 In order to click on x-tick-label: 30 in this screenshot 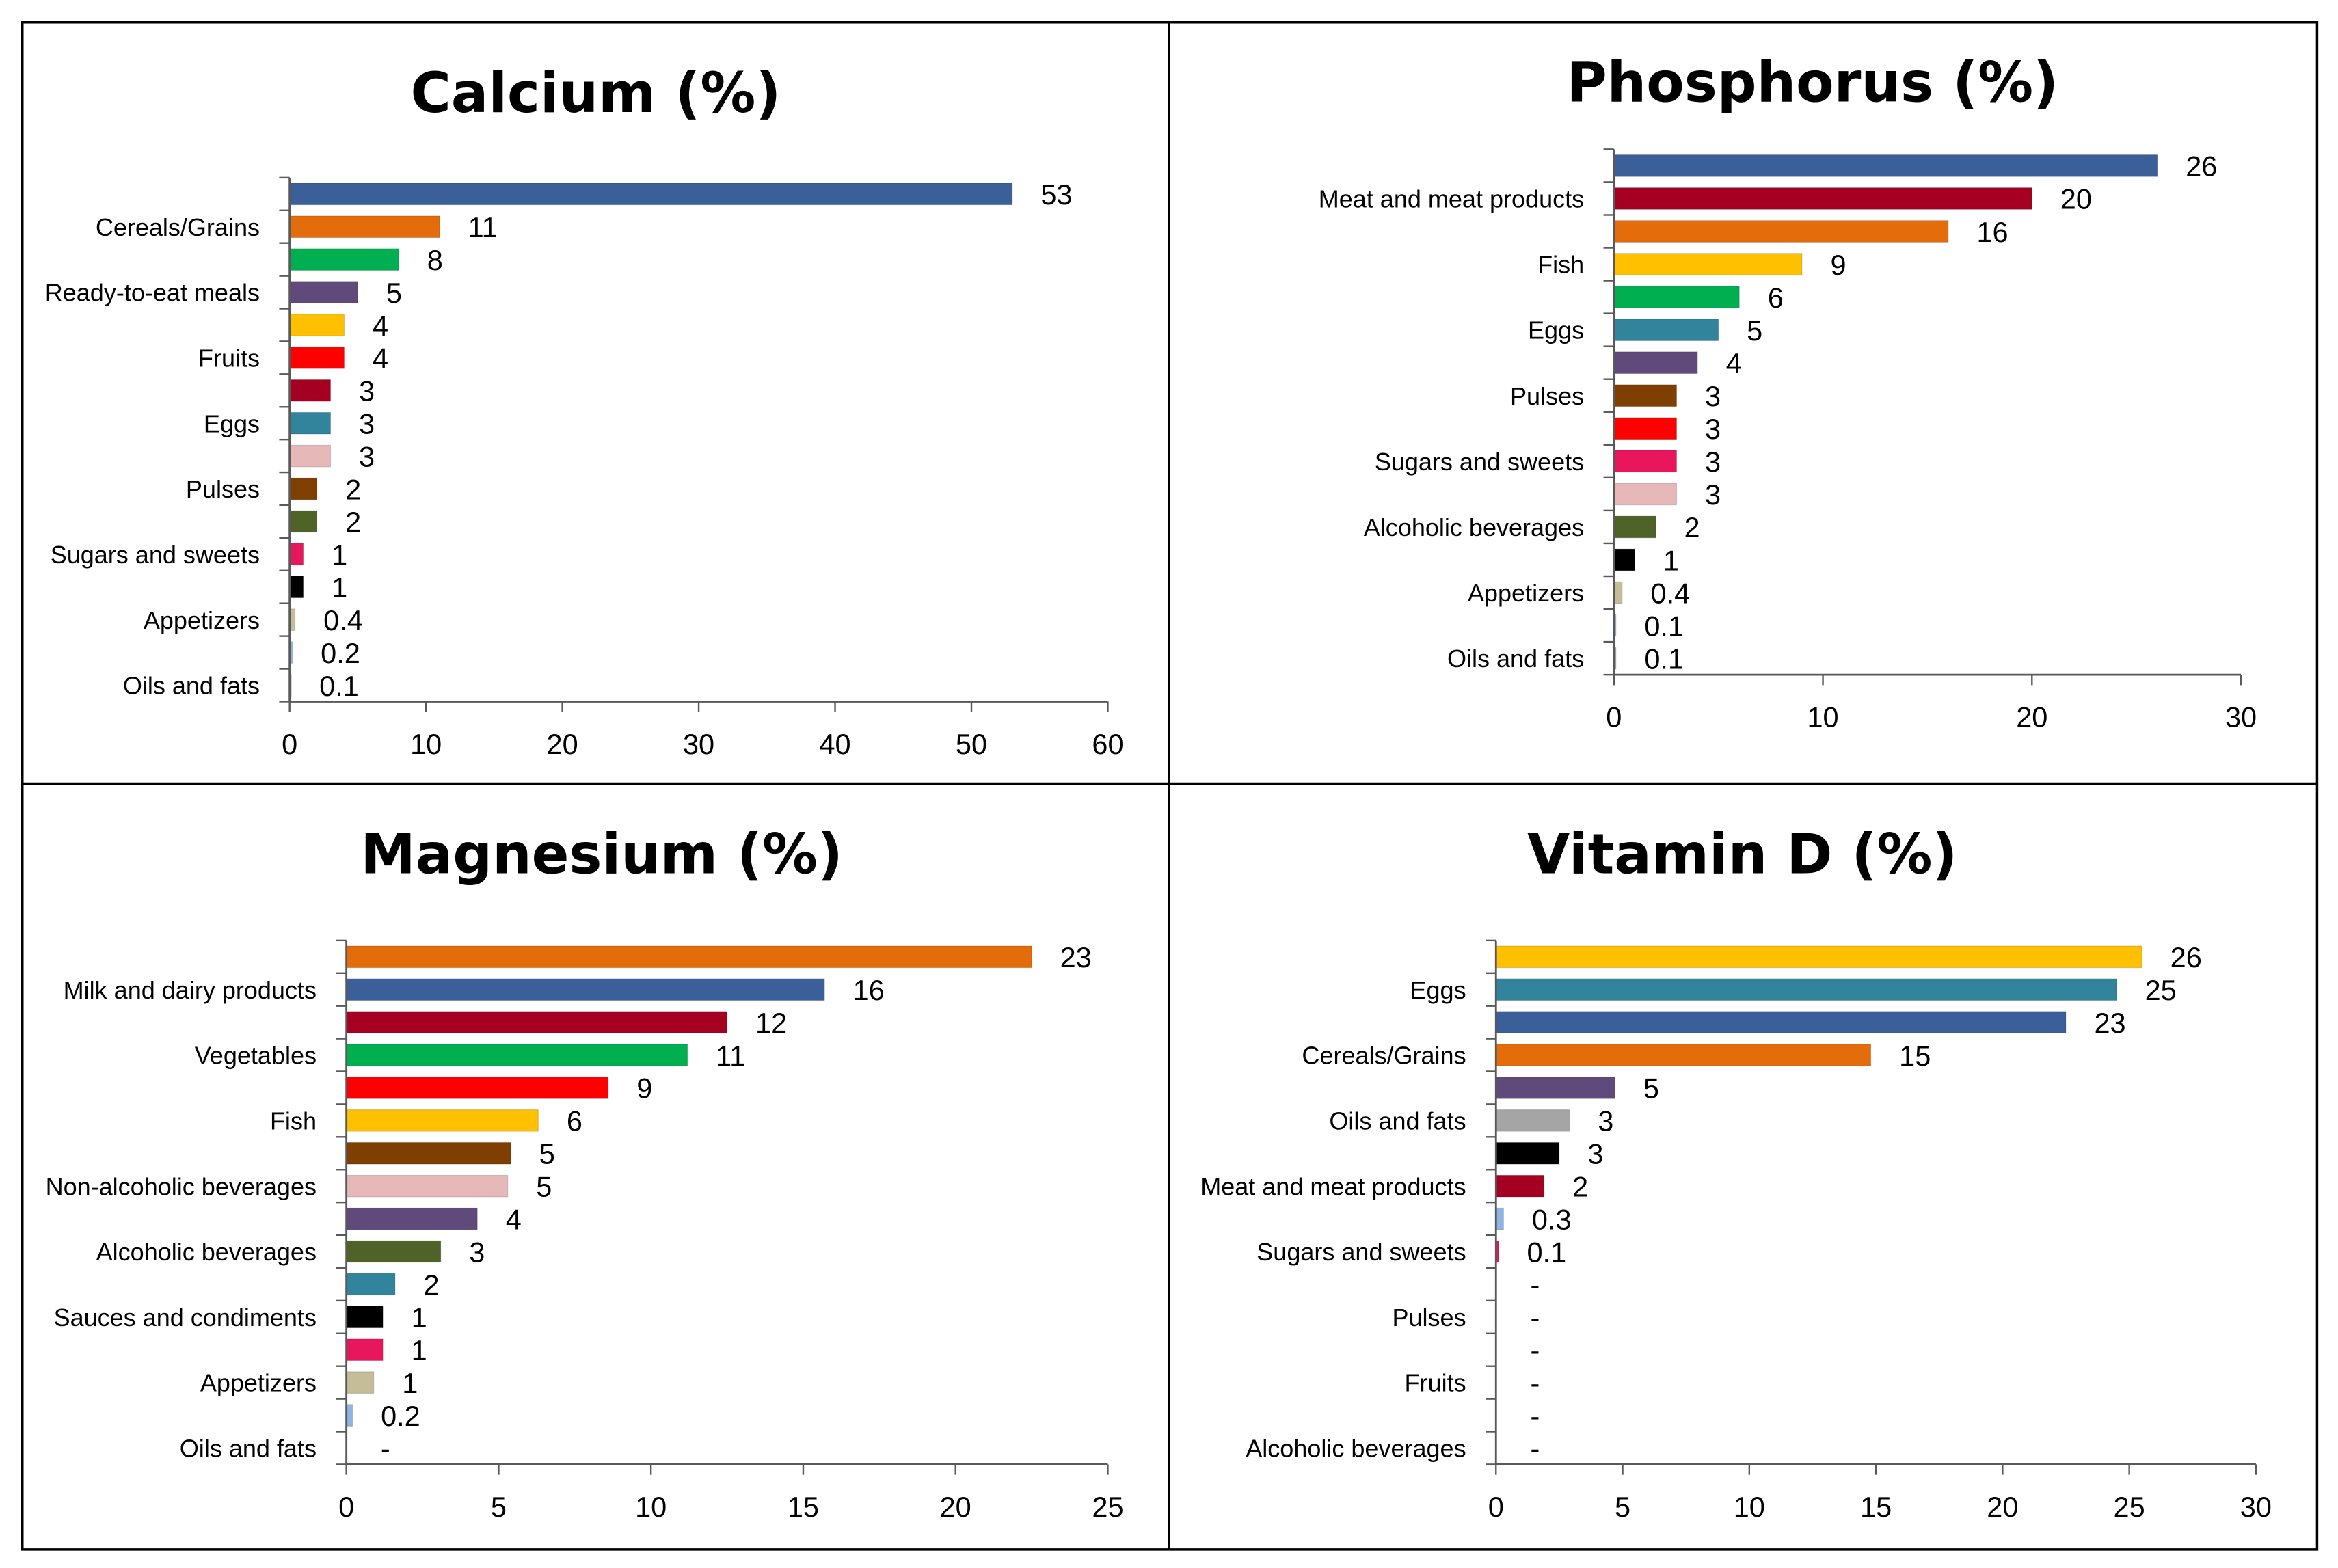, I will do `click(2241, 717)`.